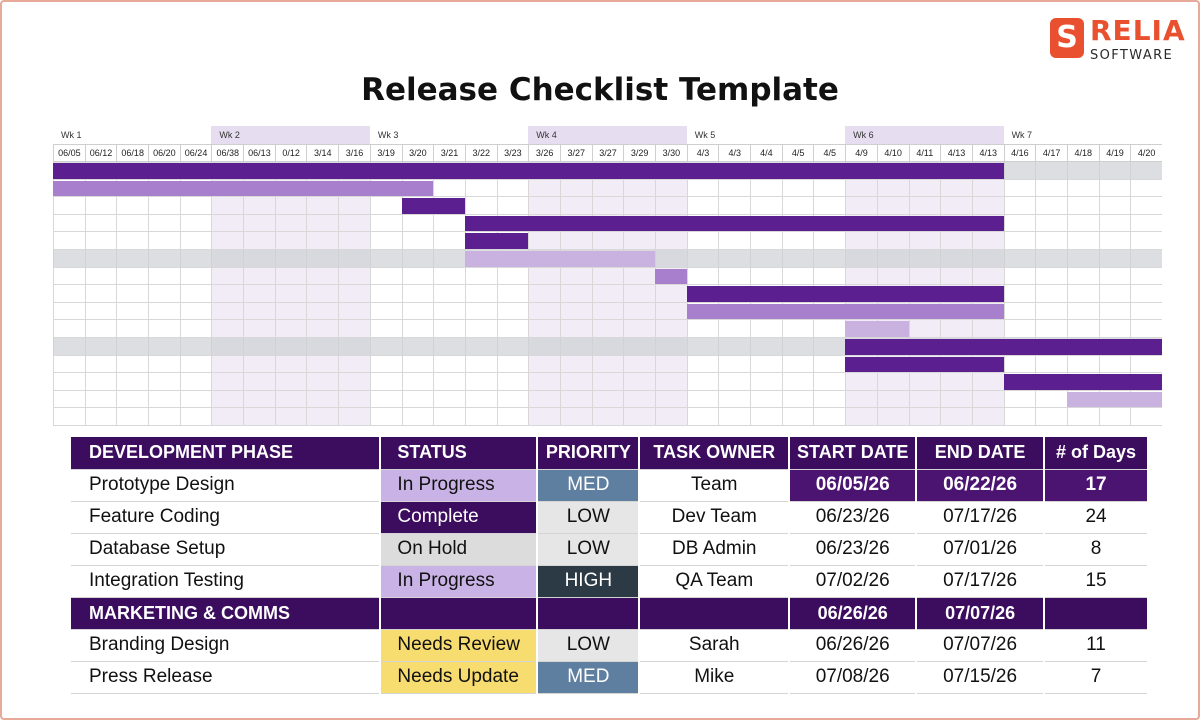 This screenshot has height=720, width=1200. I want to click on owner-cell: DB Admin, so click(715, 549).